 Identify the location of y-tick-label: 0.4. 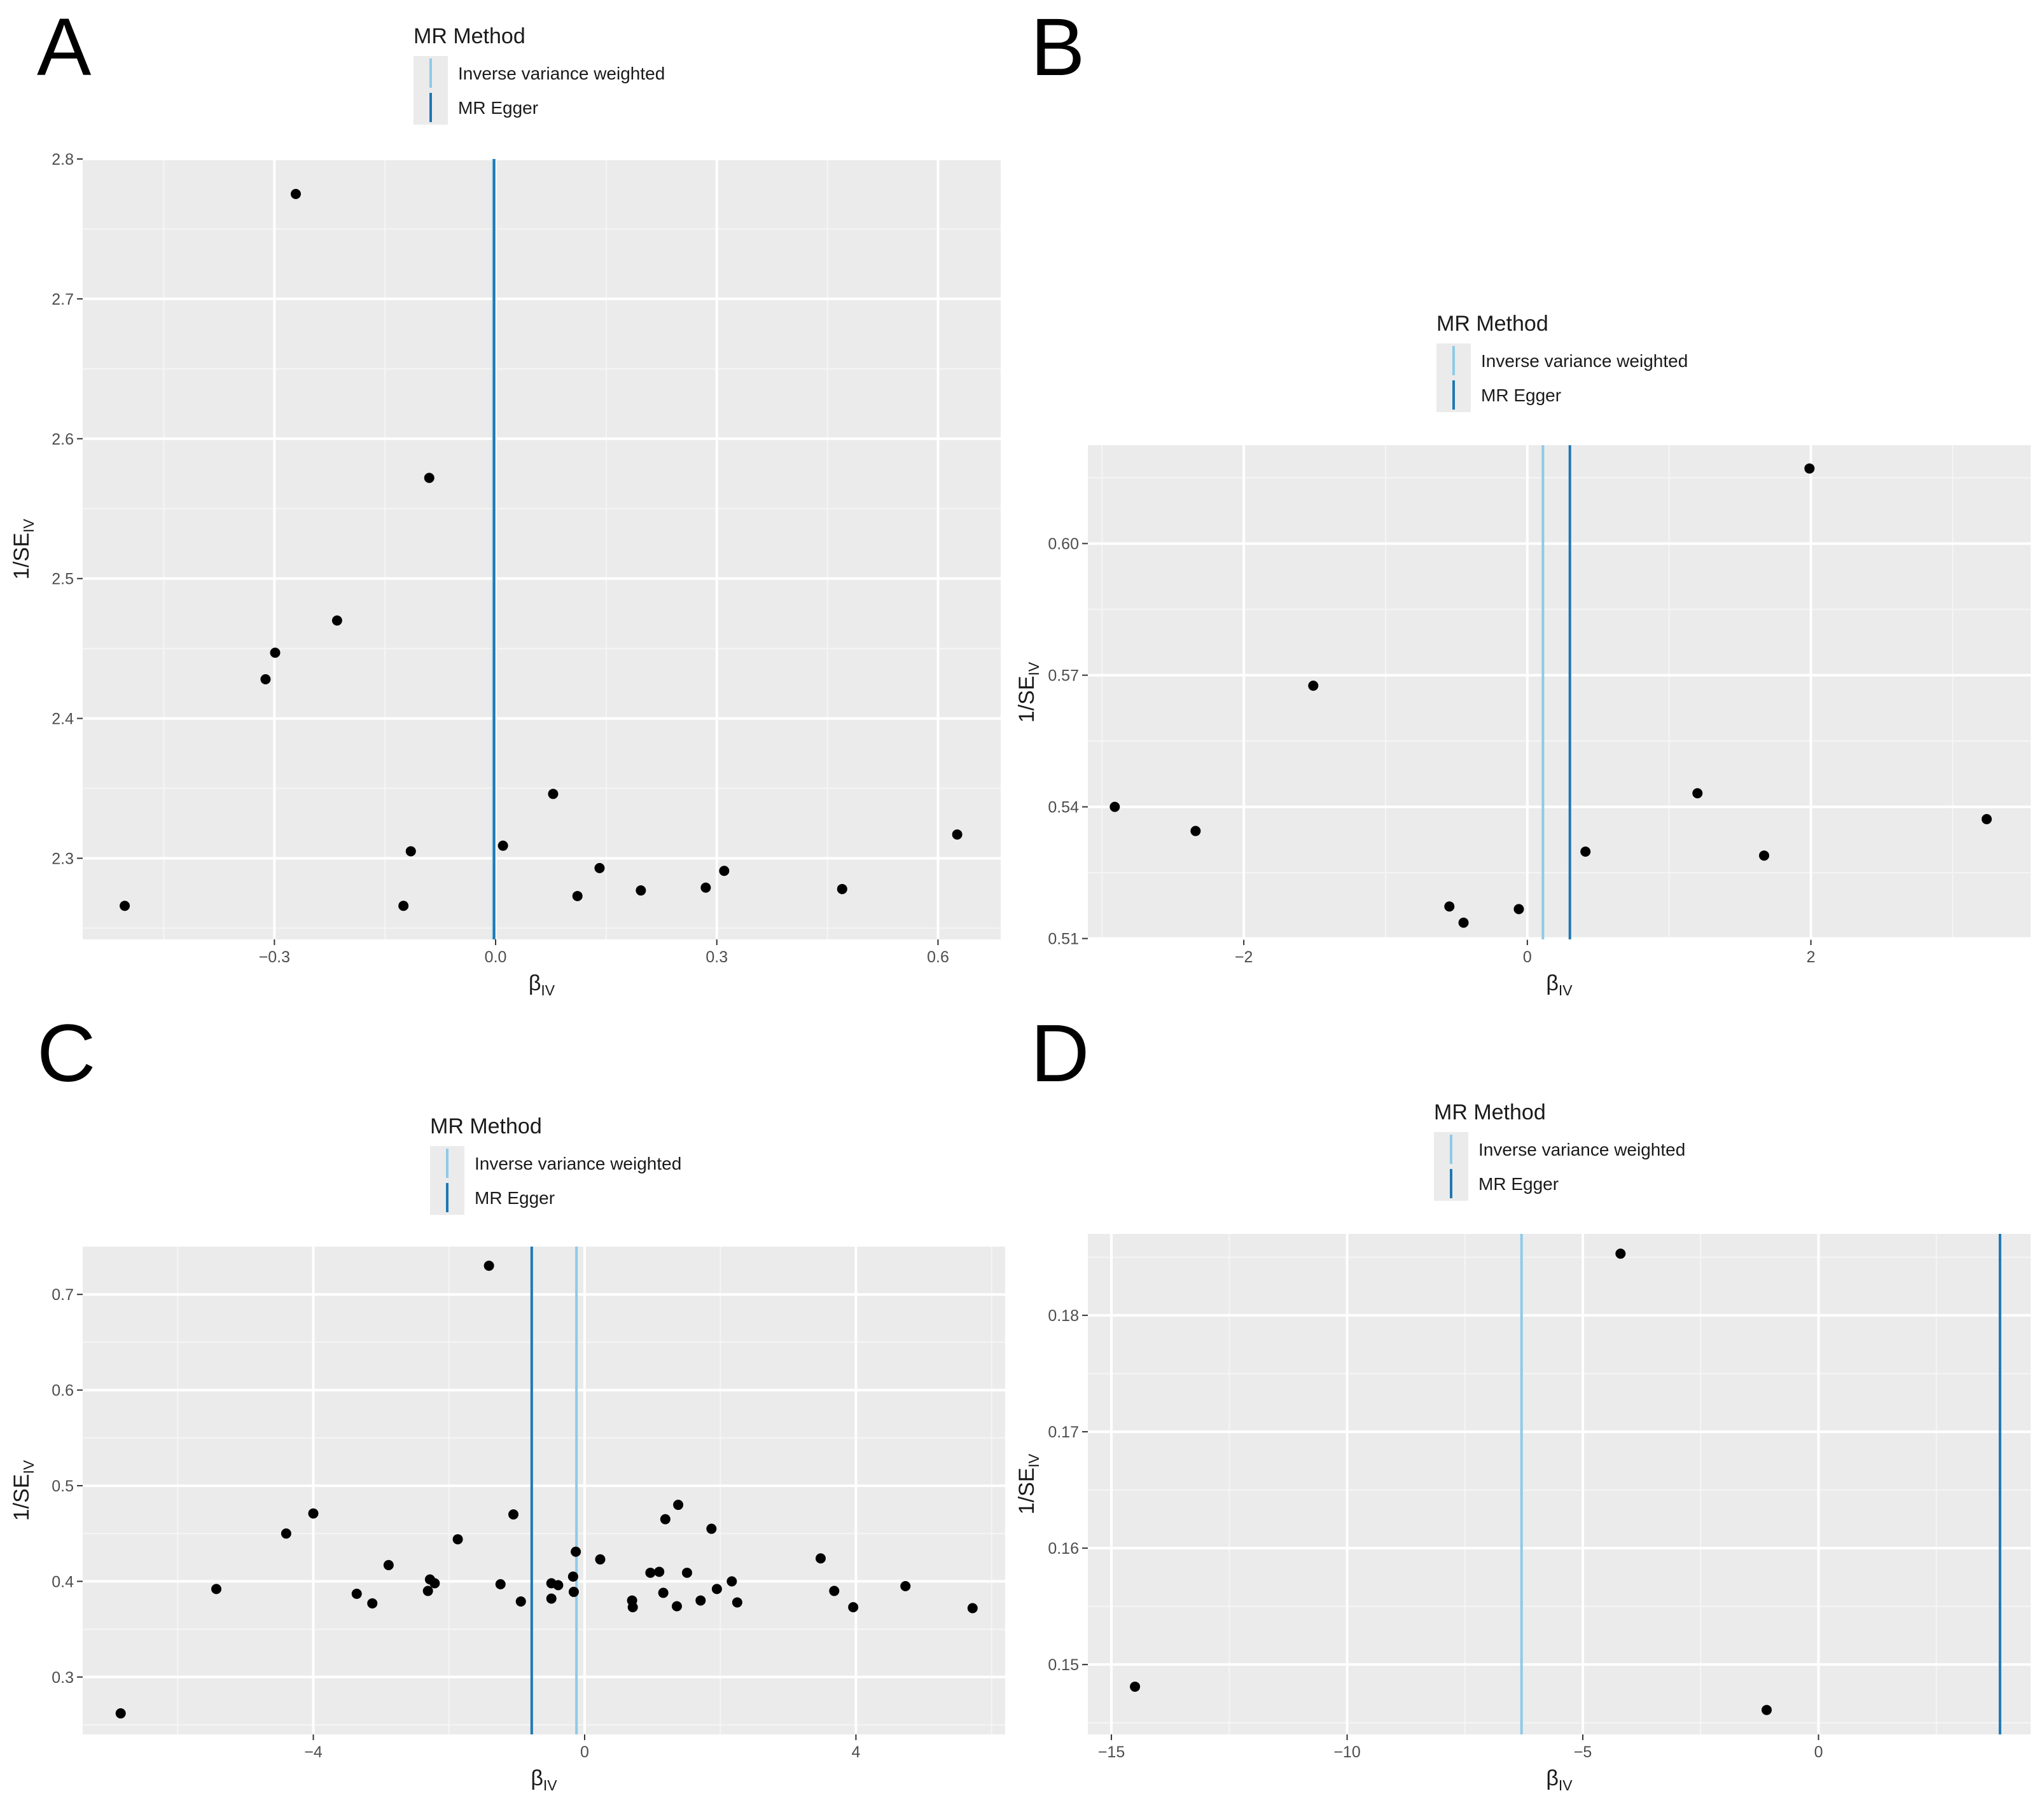
(63, 1582).